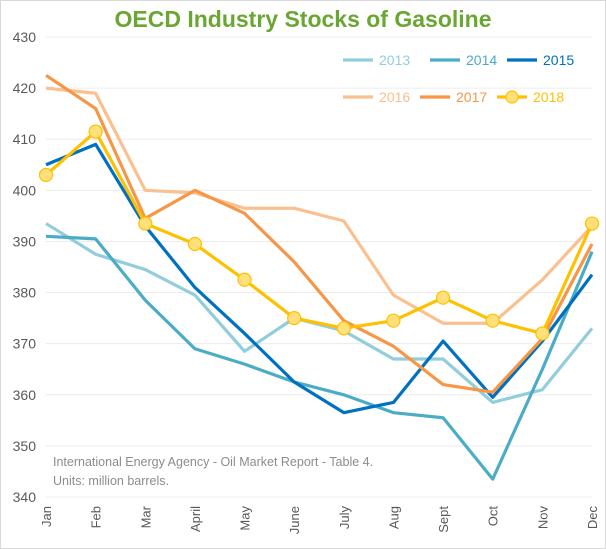 This screenshot has width=606, height=549. Describe the element at coordinates (25, 497) in the screenshot. I see `y-tick-label: 340` at that location.